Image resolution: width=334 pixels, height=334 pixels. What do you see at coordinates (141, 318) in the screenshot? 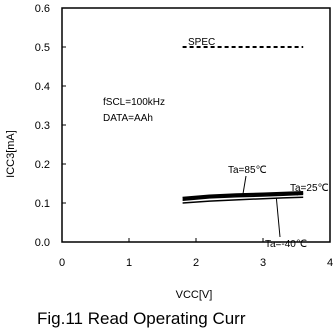
I see `figure-caption: Fig.11 Read Operating Curr` at bounding box center [141, 318].